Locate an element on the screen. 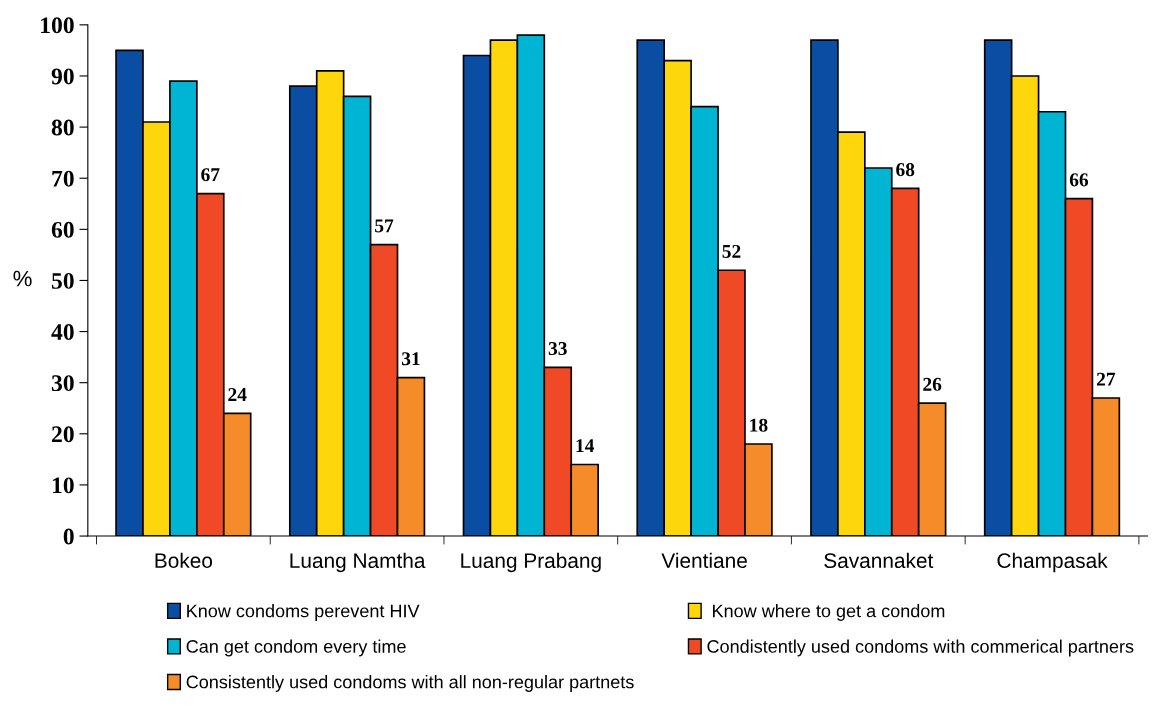 This screenshot has width=1171, height=710. data-label: 68 is located at coordinates (905, 170).